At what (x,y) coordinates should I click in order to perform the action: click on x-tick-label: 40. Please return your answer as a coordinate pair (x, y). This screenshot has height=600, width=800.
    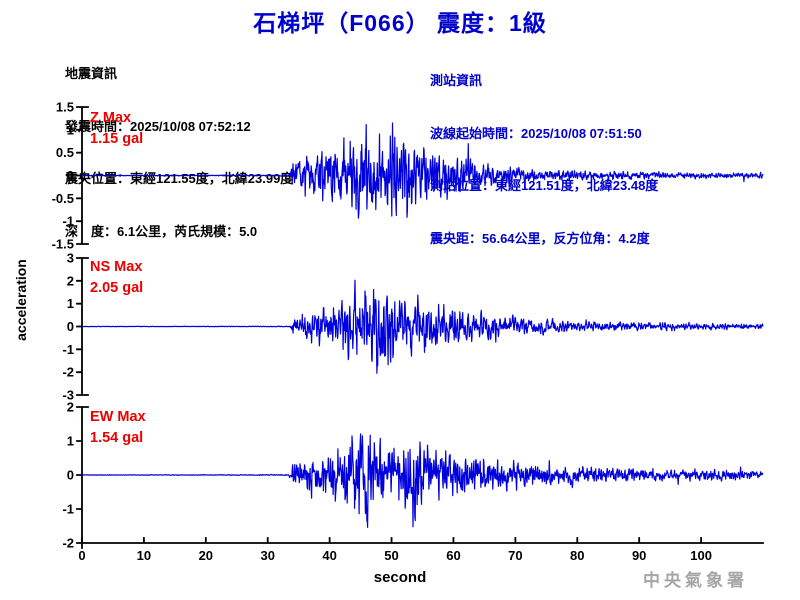
    Looking at the image, I should click on (329, 555).